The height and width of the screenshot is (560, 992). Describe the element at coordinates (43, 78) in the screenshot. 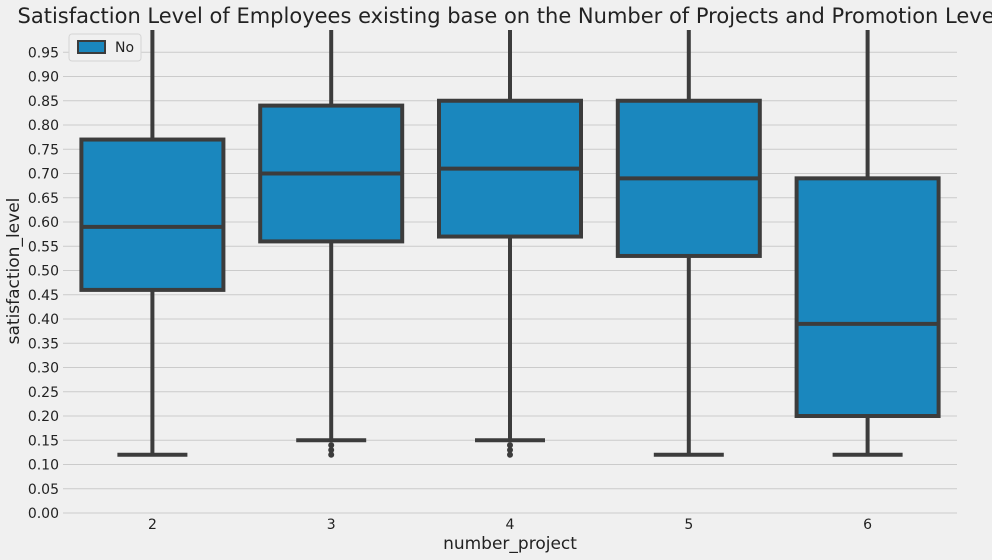

I see `y-tick-label: 0.90` at that location.